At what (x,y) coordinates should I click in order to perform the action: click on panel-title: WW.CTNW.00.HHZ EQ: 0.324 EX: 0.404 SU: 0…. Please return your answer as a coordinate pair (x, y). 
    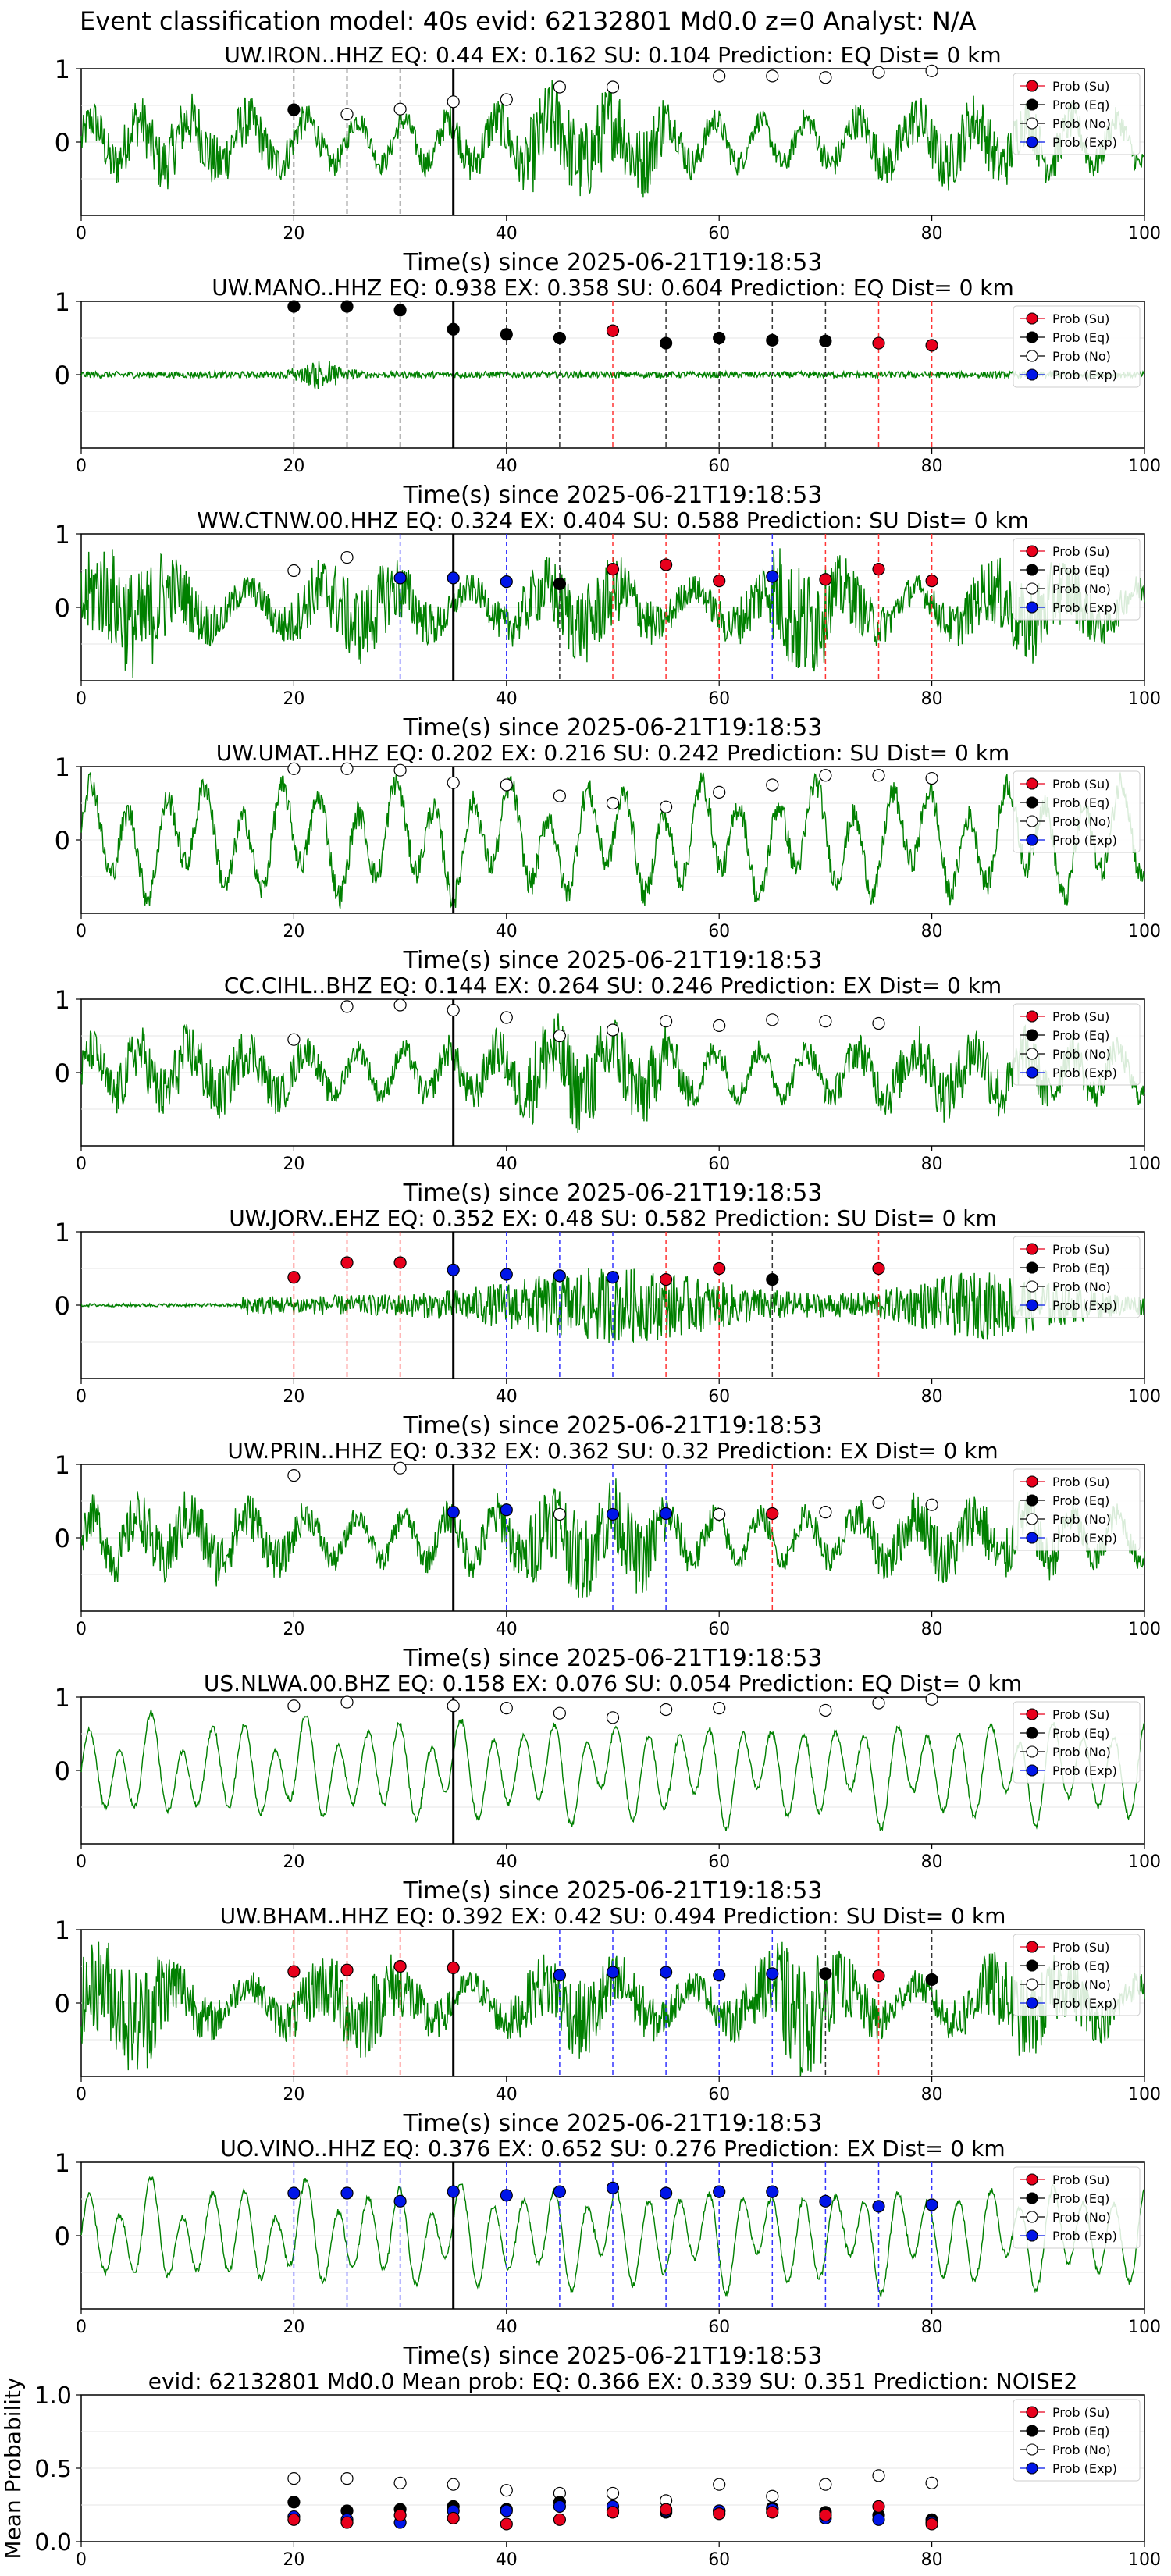
    Looking at the image, I should click on (613, 520).